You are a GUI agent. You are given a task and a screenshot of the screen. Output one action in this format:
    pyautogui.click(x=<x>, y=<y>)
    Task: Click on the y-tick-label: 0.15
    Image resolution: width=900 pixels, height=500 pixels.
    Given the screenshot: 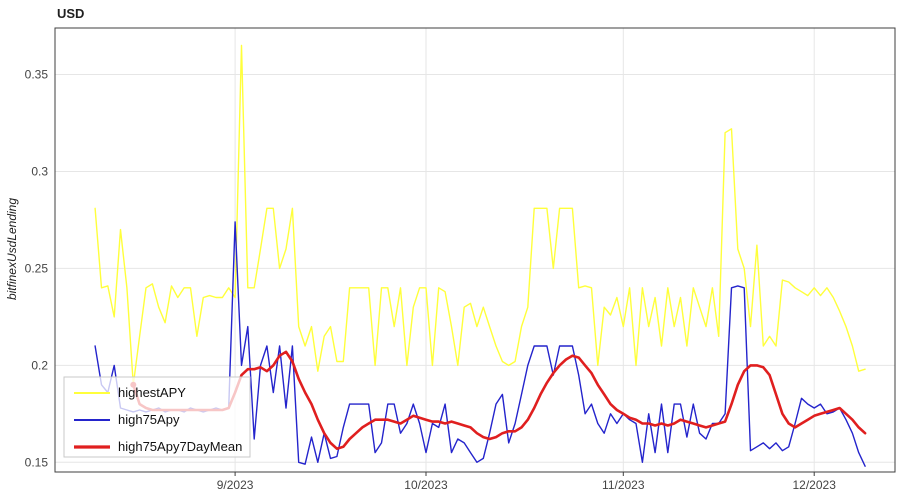 What is the action you would take?
    pyautogui.click(x=37, y=462)
    